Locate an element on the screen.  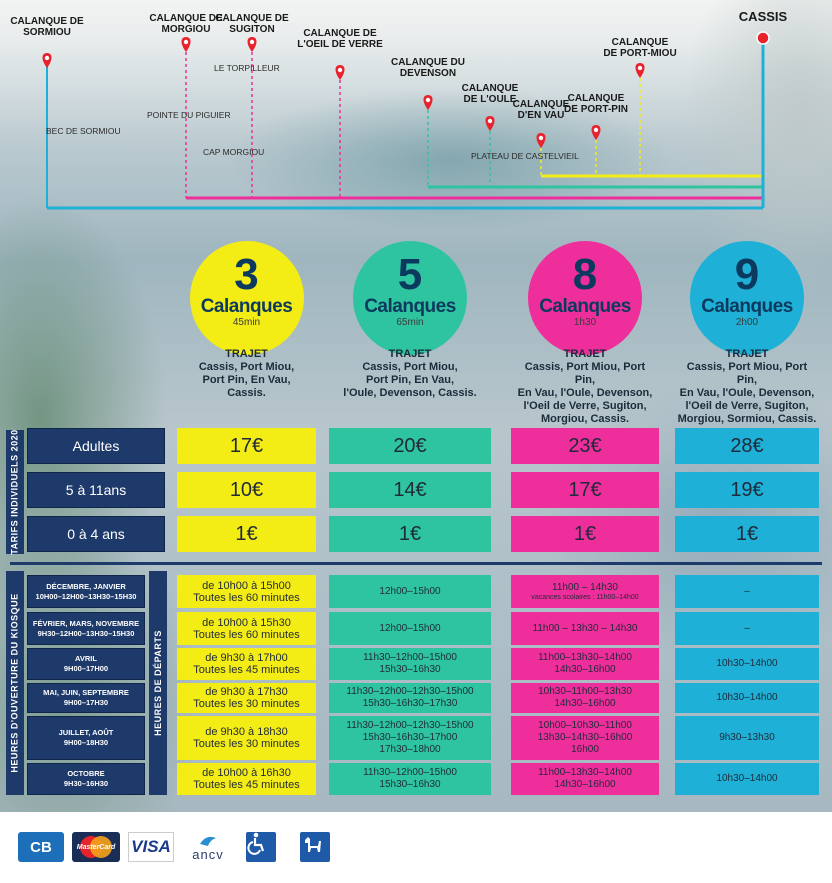
kiosque-hours: 9H00–17H30 is located at coordinates (86, 702).